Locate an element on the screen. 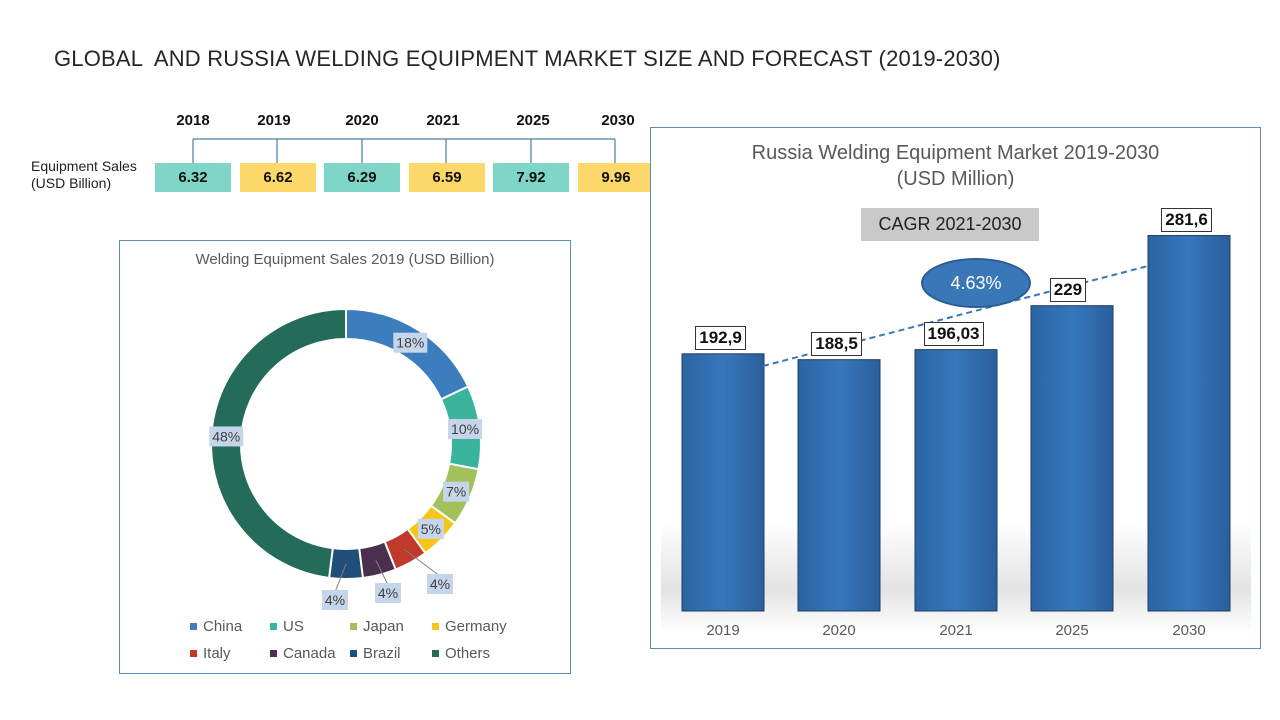 The image size is (1280, 720). donut-data-label: 18% is located at coordinates (410, 343).